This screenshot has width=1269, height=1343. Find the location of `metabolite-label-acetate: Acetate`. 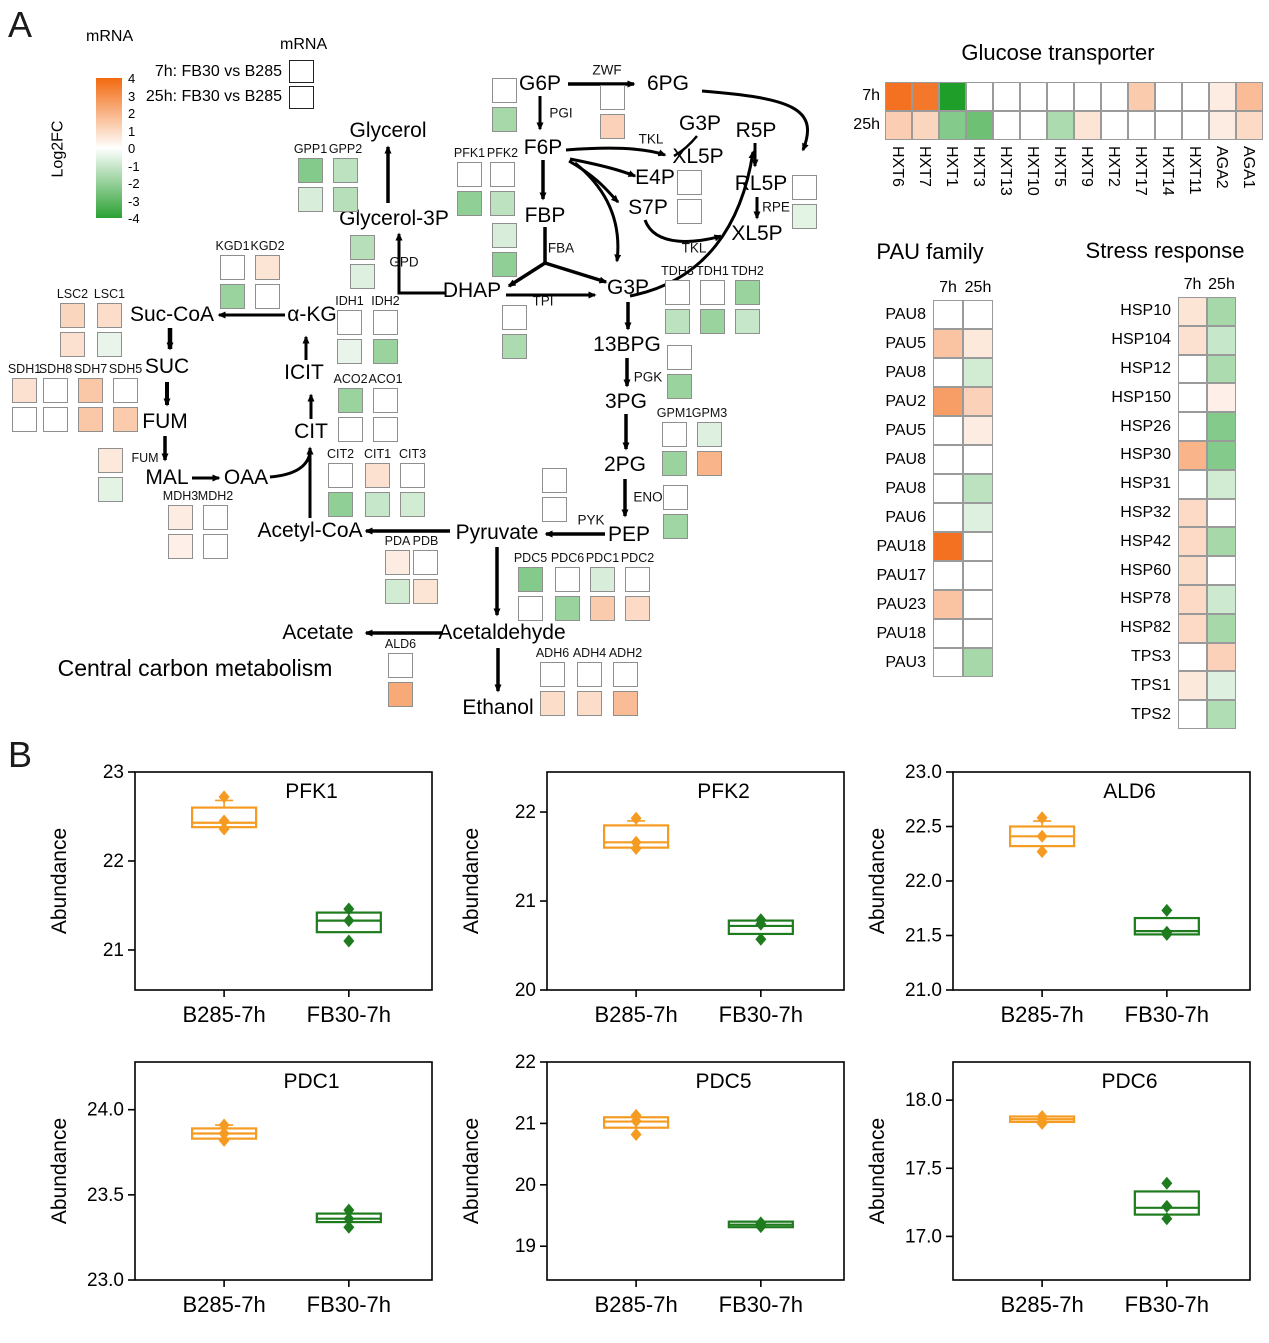

metabolite-label-acetate: Acetate is located at coordinates (318, 632).